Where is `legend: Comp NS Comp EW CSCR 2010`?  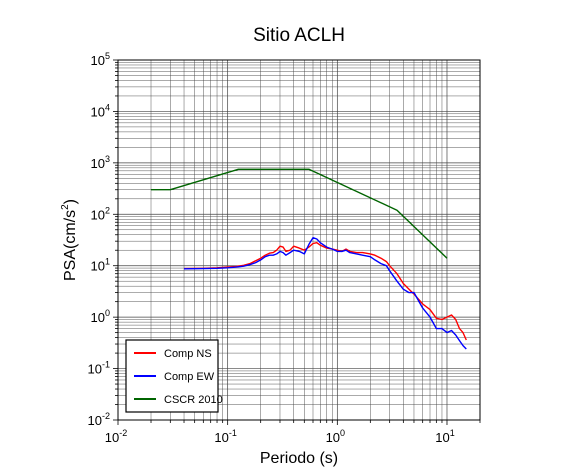 legend: Comp NS Comp EW CSCR 2010 is located at coordinates (174, 376).